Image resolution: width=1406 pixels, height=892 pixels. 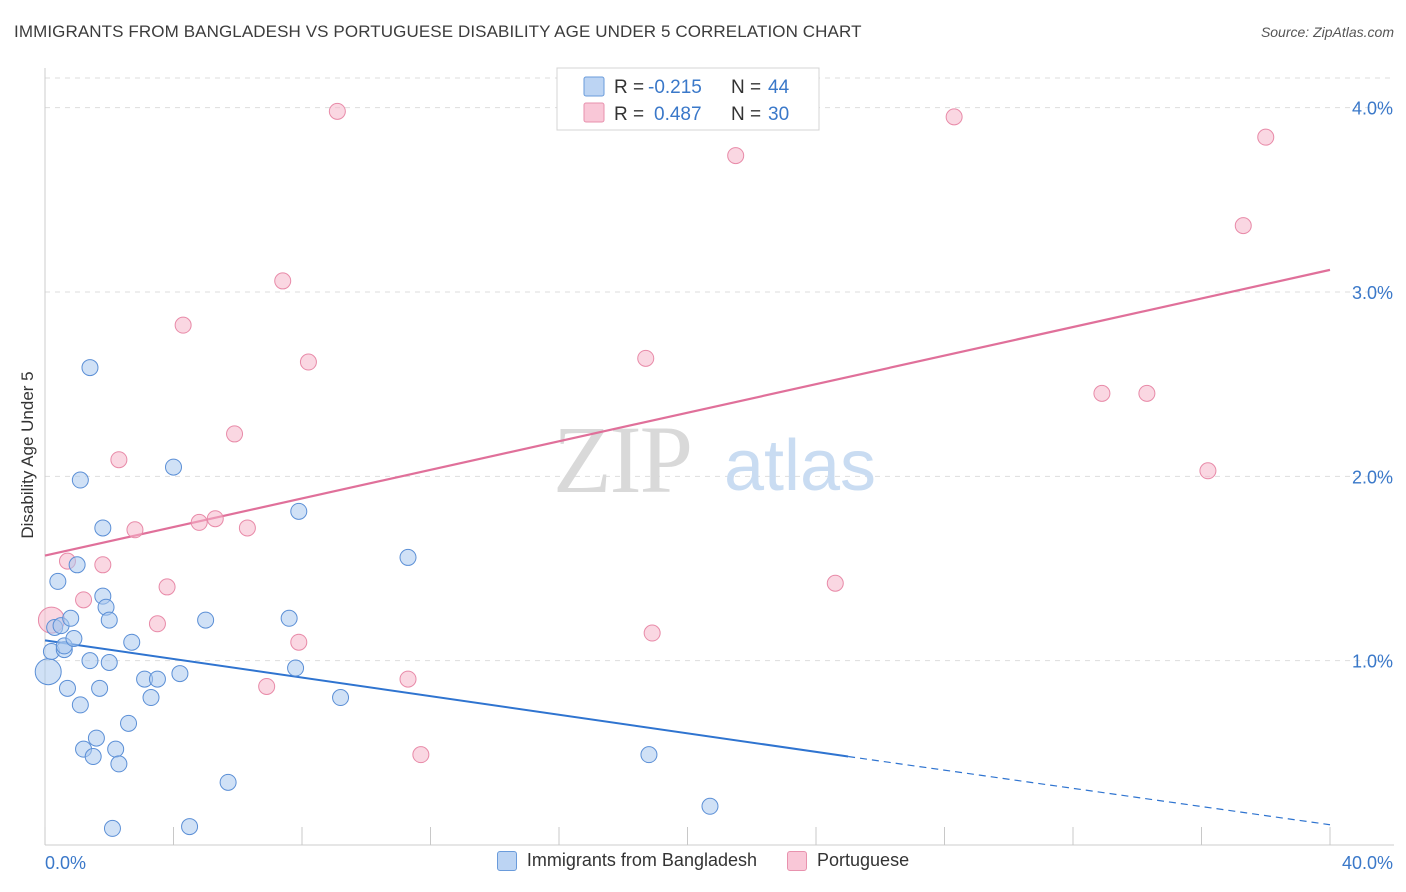 I want to click on legend-n-value-1: 30, so click(x=778, y=114).